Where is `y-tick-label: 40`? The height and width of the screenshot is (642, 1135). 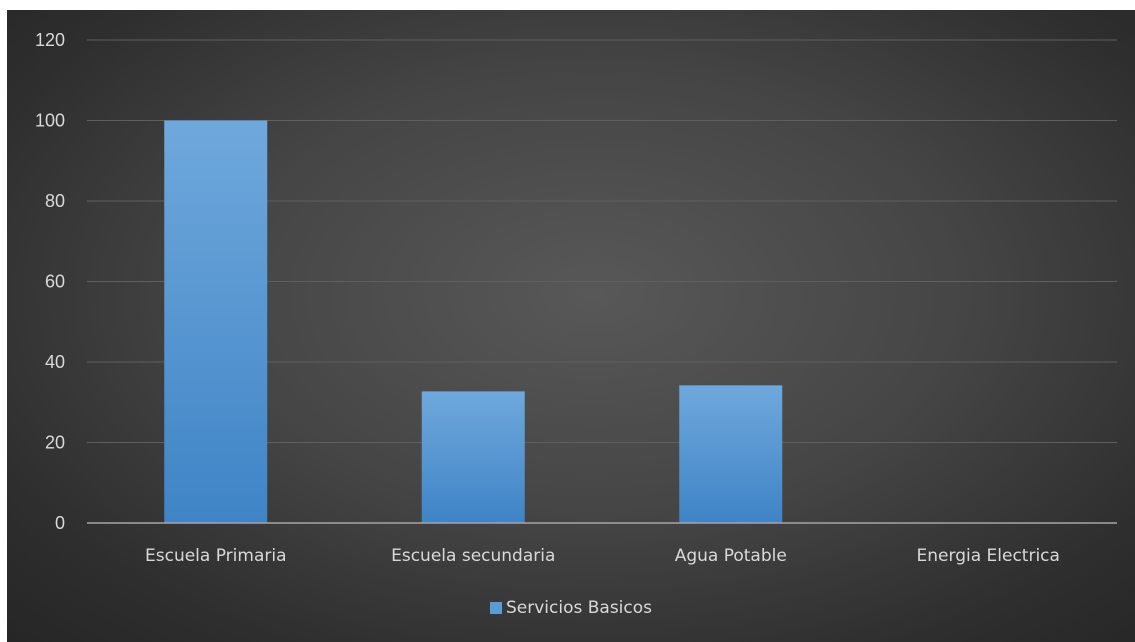
y-tick-label: 40 is located at coordinates (55, 362).